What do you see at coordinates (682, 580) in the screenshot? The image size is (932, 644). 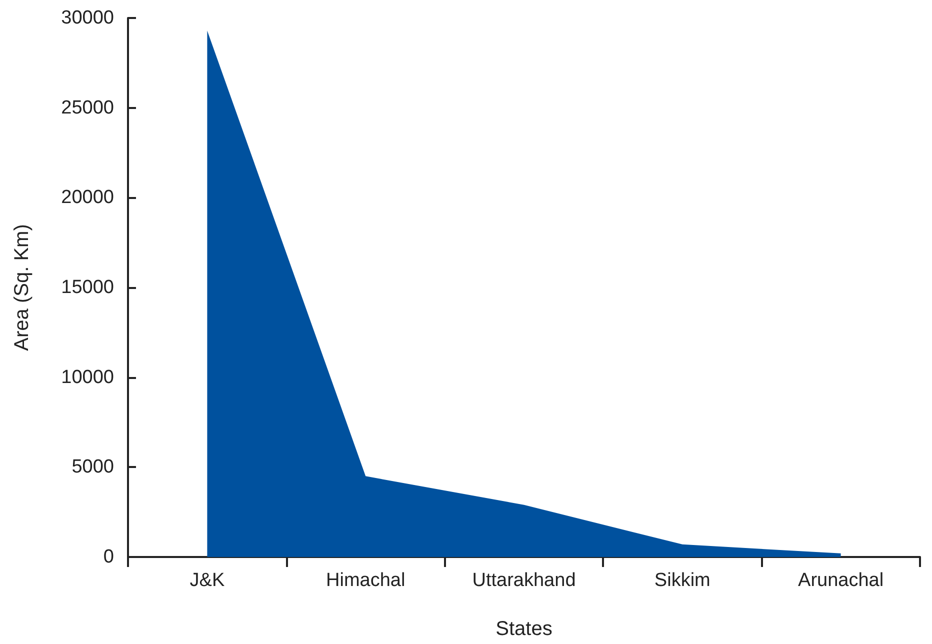 I see `x-tick-label: Sikkim` at bounding box center [682, 580].